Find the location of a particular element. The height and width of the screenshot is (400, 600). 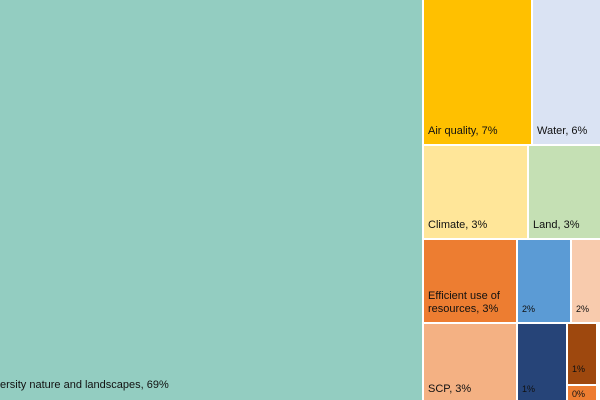

treemap-tile-label: ersity nature and landscapes, 69% is located at coordinates (84, 385).